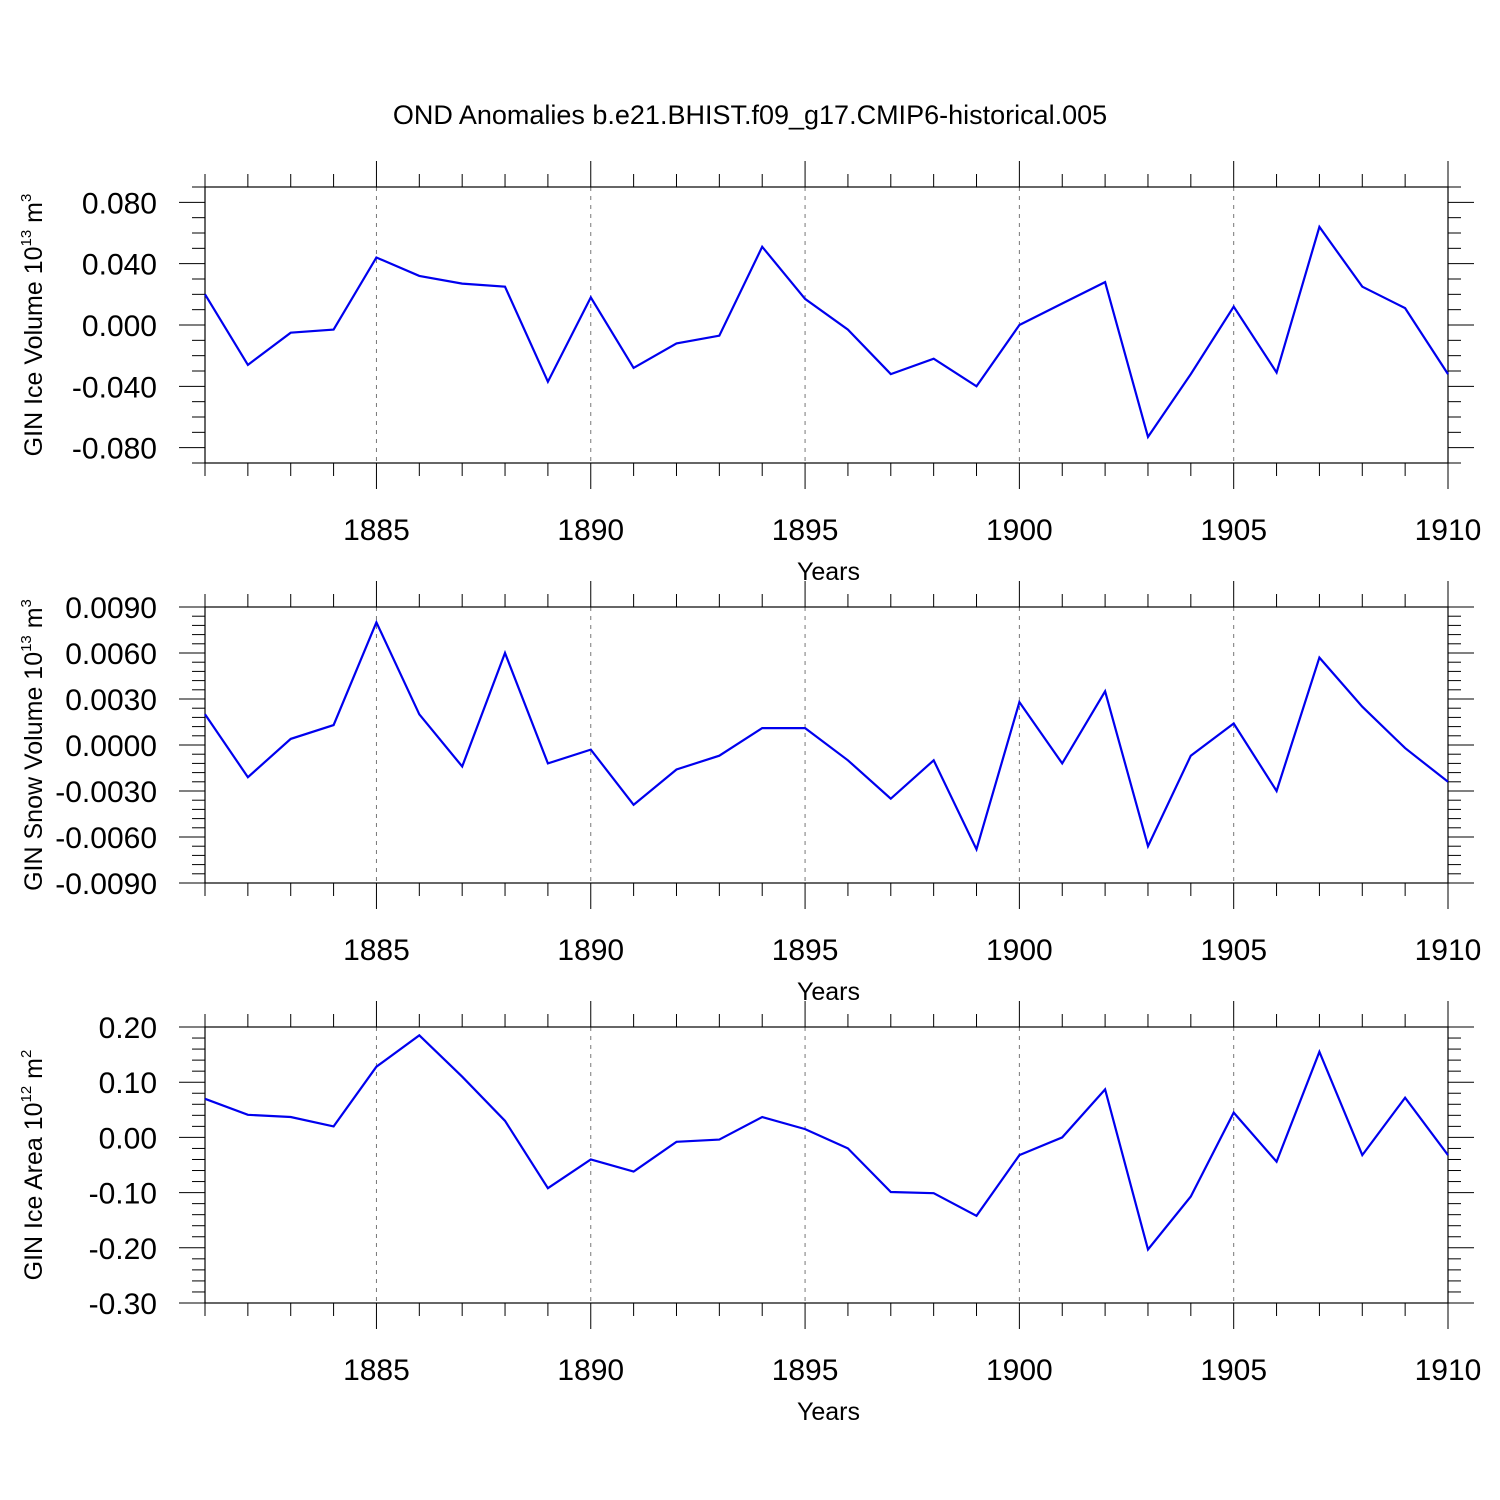  I want to click on y-tick-label: -0.0030, so click(106, 792).